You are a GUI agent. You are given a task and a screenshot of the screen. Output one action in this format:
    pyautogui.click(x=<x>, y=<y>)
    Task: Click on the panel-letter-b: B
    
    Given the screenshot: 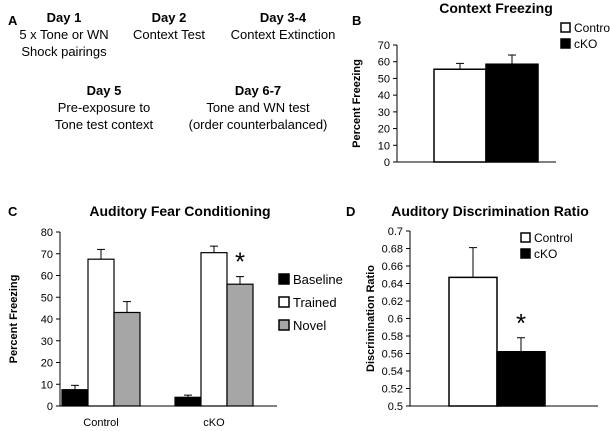 What is the action you would take?
    pyautogui.click(x=356, y=20)
    